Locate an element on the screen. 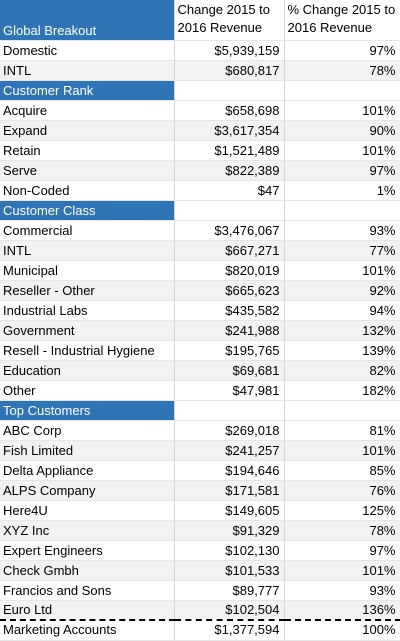 The width and height of the screenshot is (400, 641). table-row: Non-Coded $47 1% is located at coordinates (200, 190).